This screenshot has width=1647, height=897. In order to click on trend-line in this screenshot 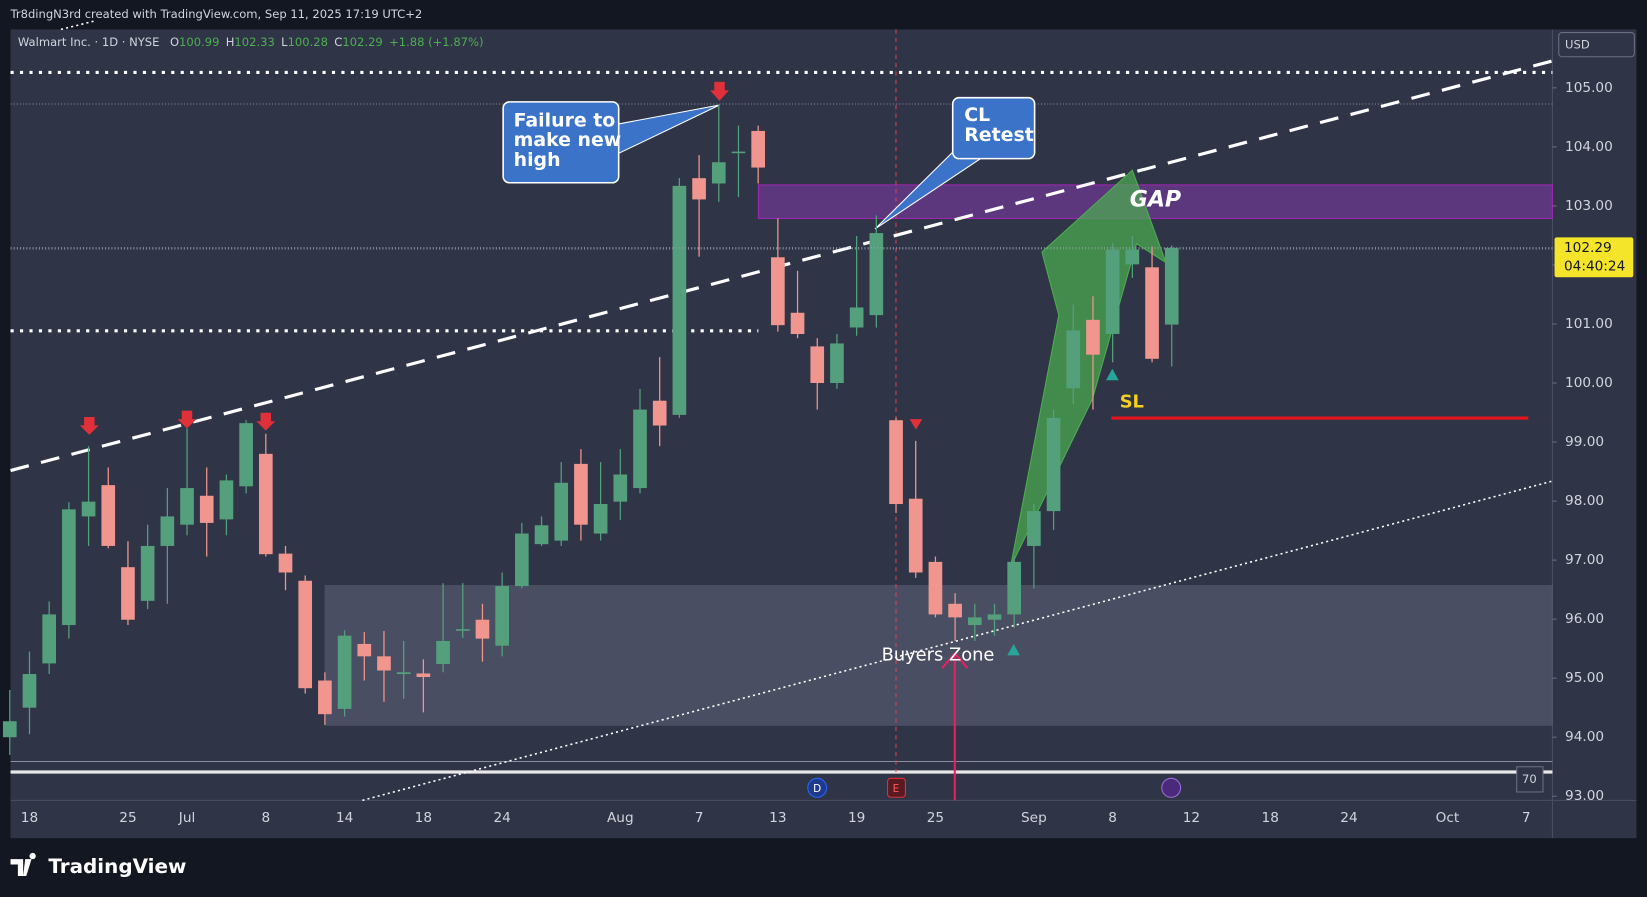, I will do `click(77, 25)`.